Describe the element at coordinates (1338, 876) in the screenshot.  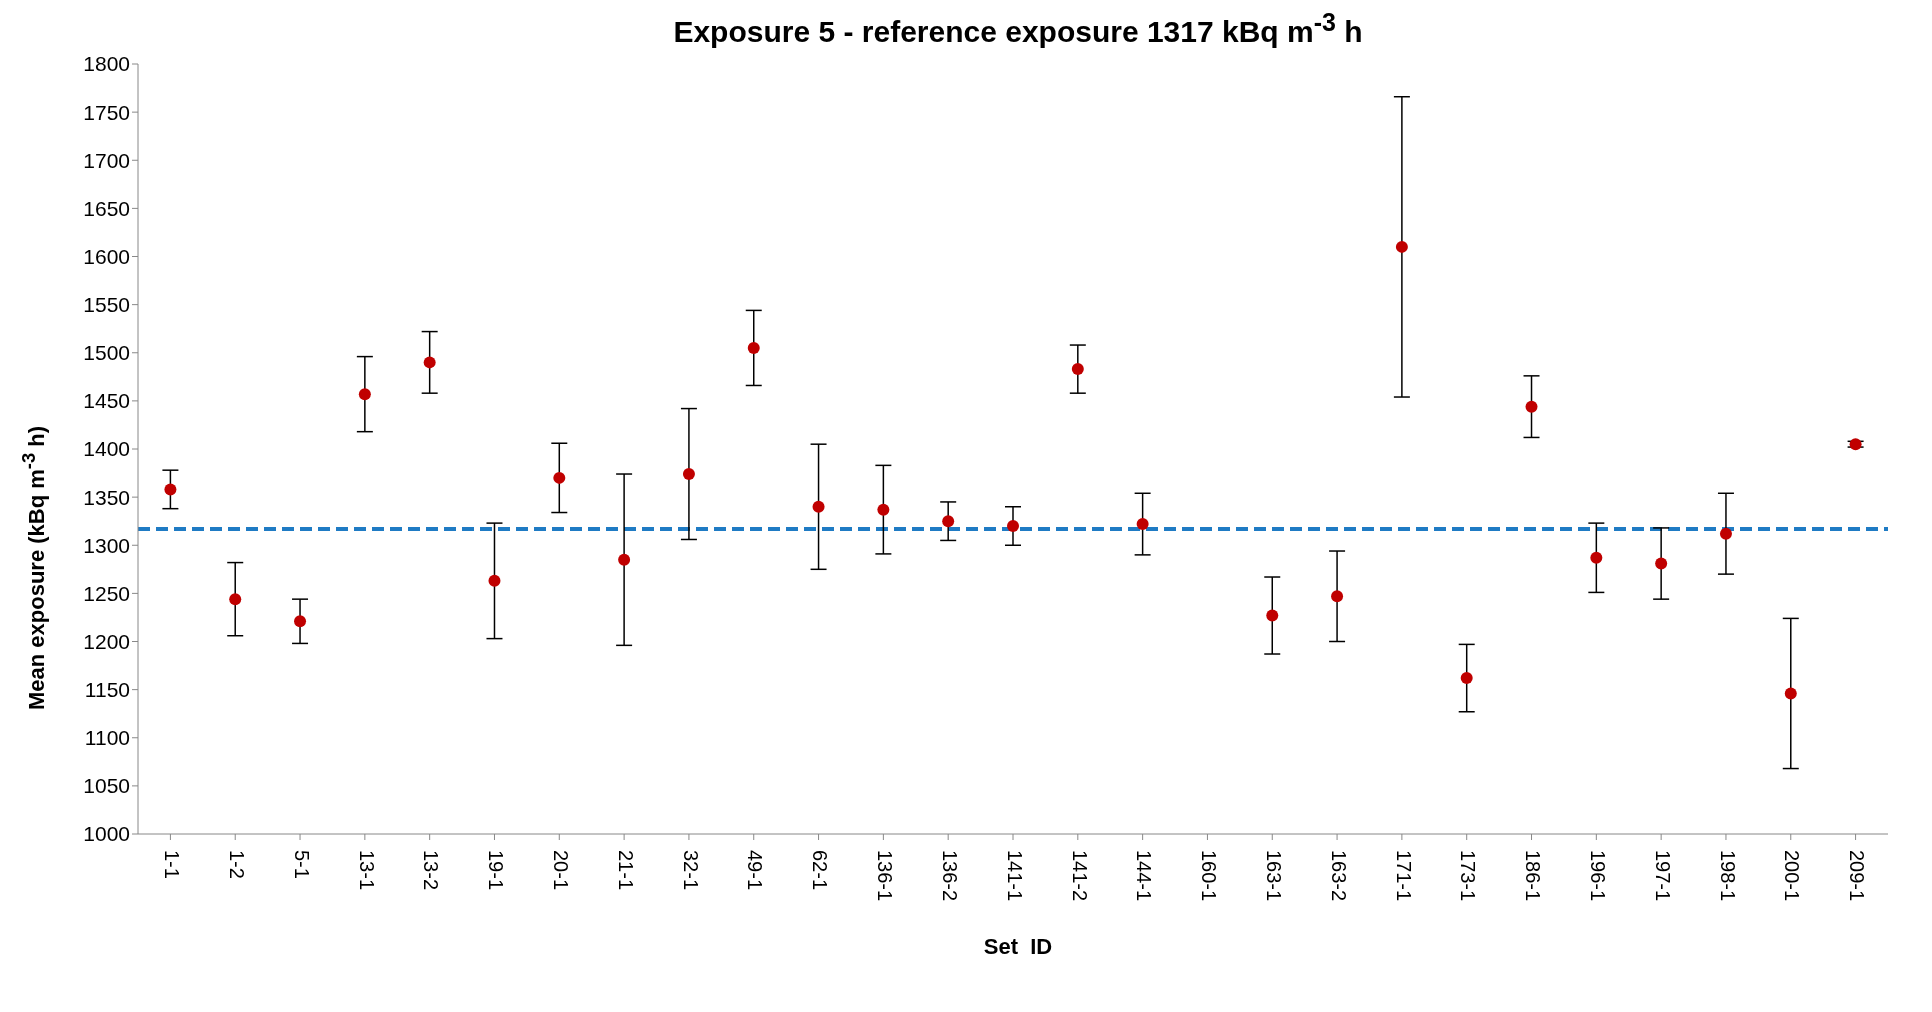
I see `x-tick-label: 163-2` at that location.